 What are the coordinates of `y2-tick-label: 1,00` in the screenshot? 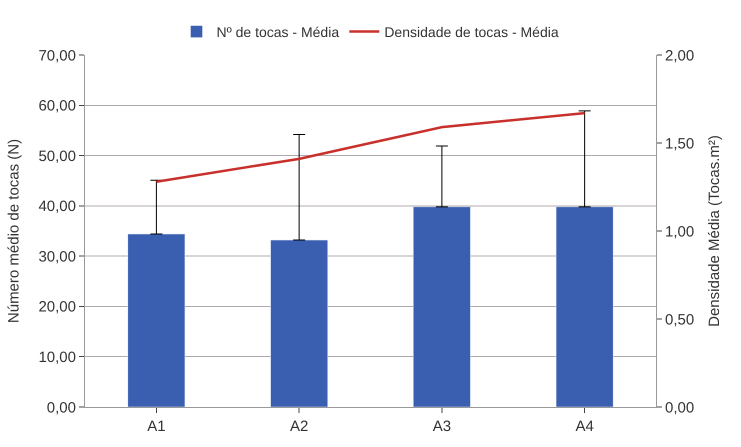 It's located at (679, 231).